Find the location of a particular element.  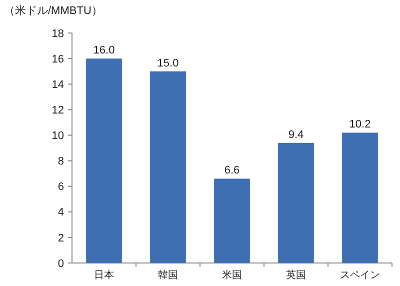

data-label: 6.6 is located at coordinates (232, 170).